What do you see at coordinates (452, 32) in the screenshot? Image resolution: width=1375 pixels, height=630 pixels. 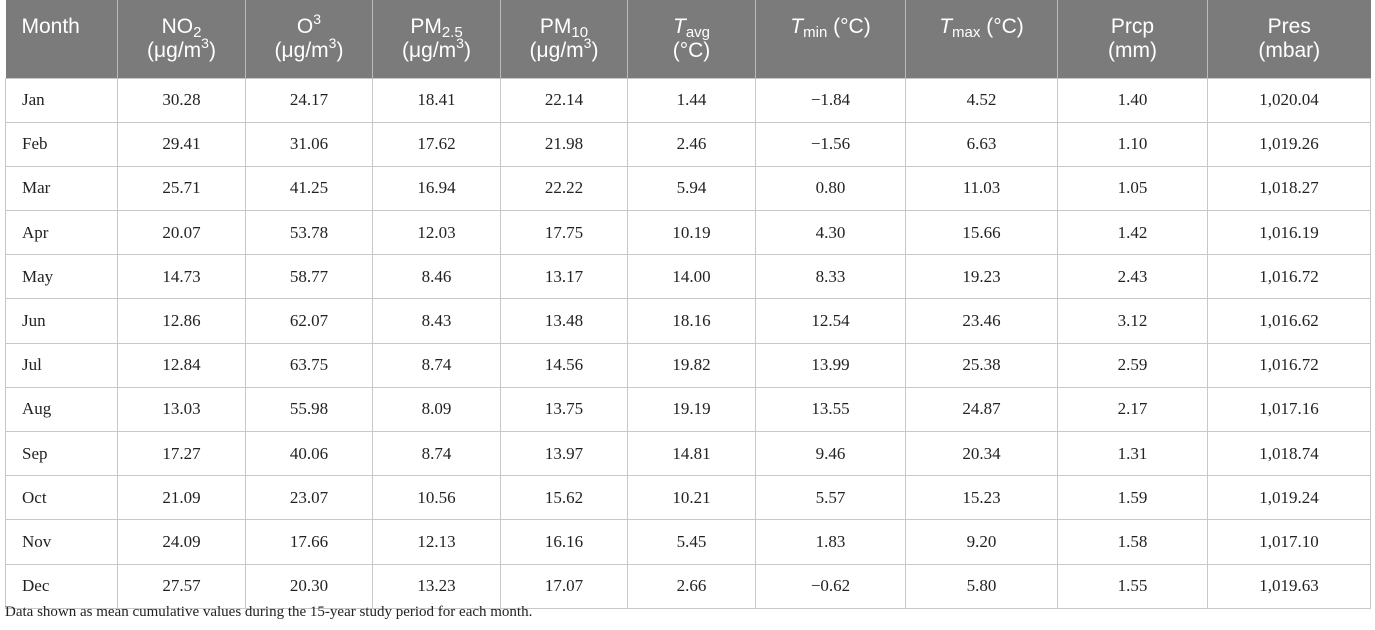 I see `header-text: 2.5` at bounding box center [452, 32].